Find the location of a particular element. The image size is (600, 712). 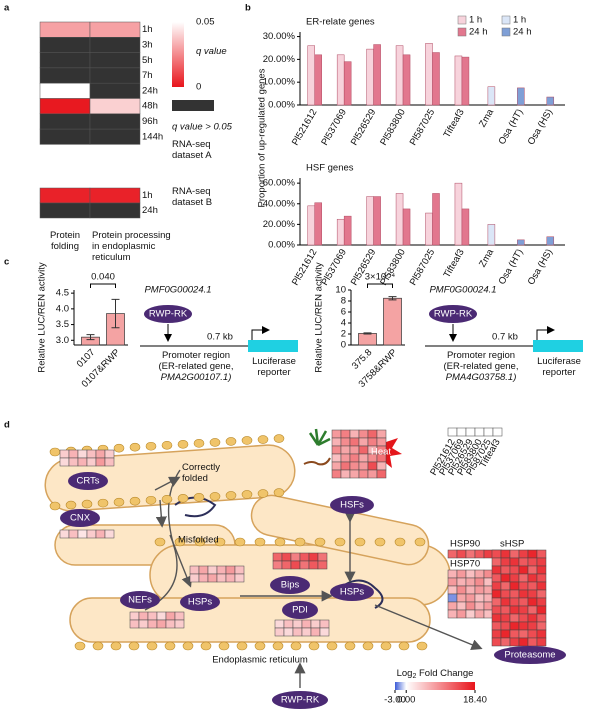

y-tick-label: 60.00% is located at coordinates (279, 183).